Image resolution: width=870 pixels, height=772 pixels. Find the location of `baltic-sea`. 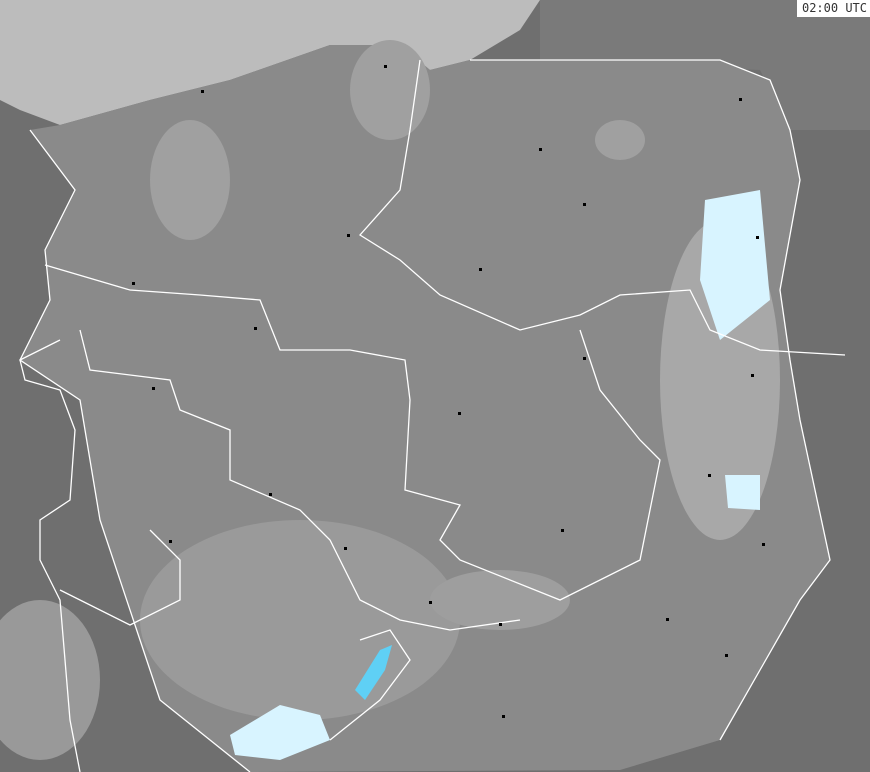

baltic-sea is located at coordinates (270, 62).